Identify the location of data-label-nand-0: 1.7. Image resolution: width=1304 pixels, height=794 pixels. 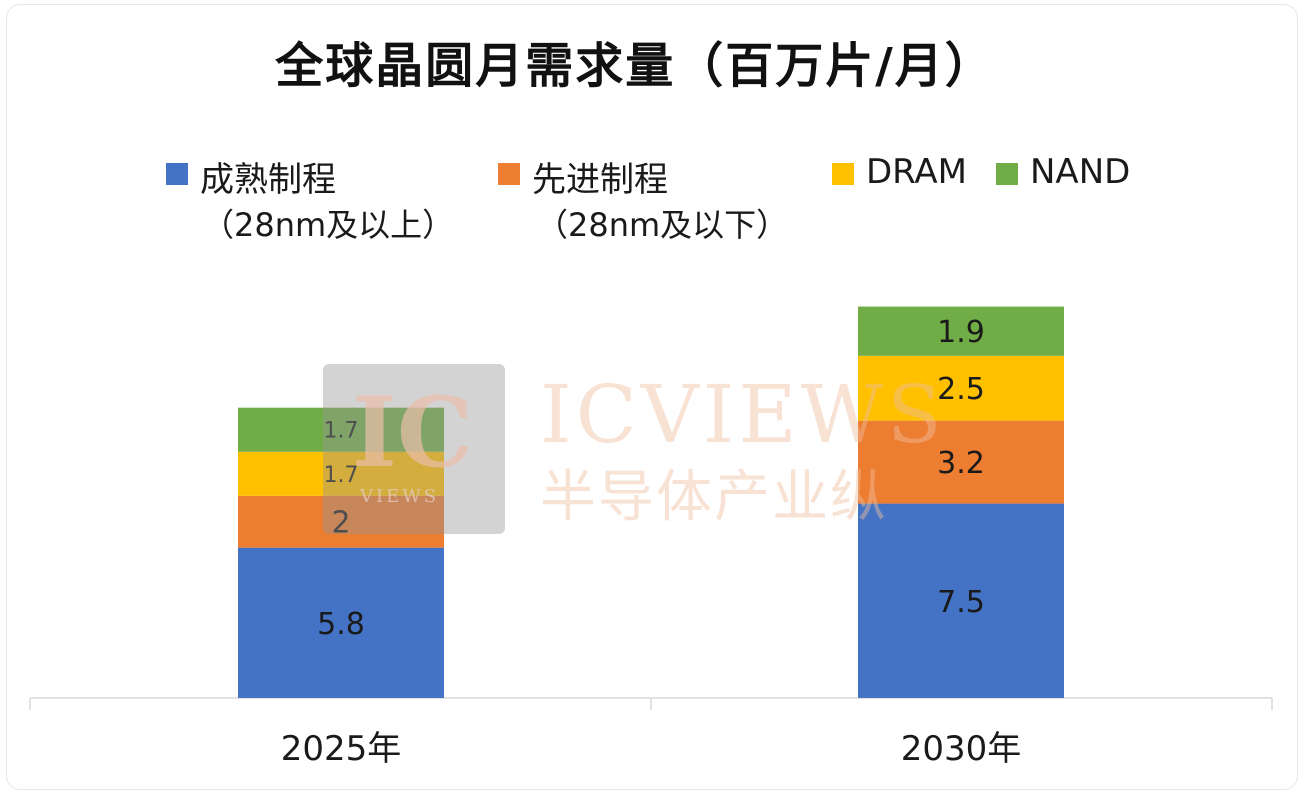
(341, 431).